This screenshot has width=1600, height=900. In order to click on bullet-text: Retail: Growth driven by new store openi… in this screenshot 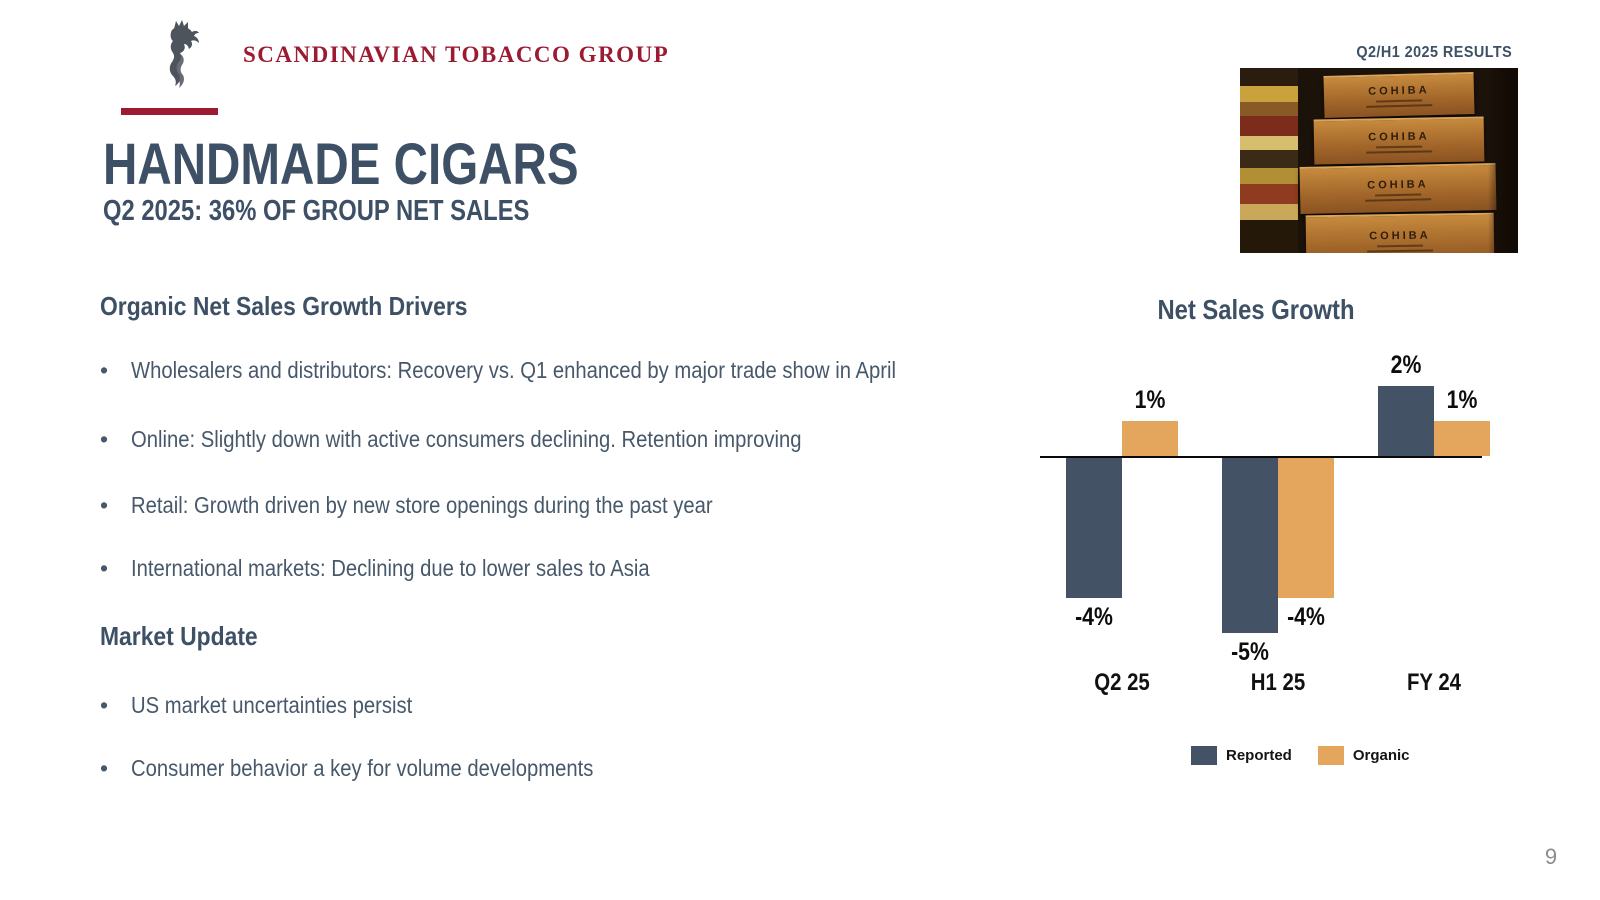, I will do `click(422, 505)`.